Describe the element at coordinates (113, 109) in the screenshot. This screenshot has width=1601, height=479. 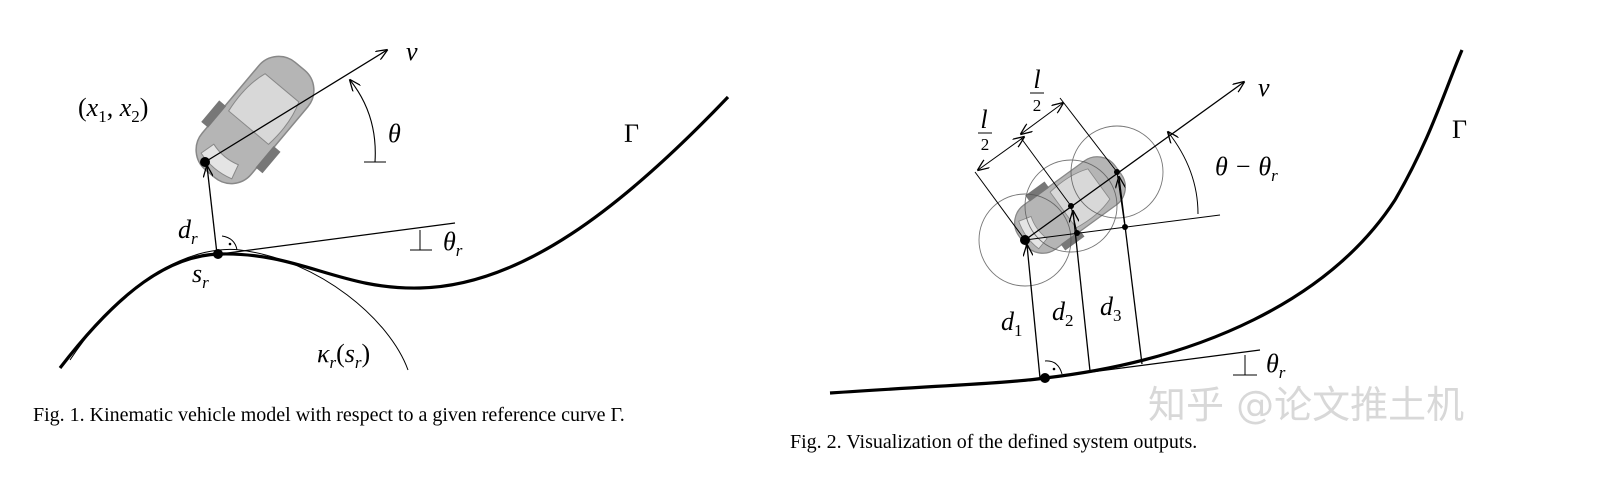
I see `position-label: (x1, x2)` at that location.